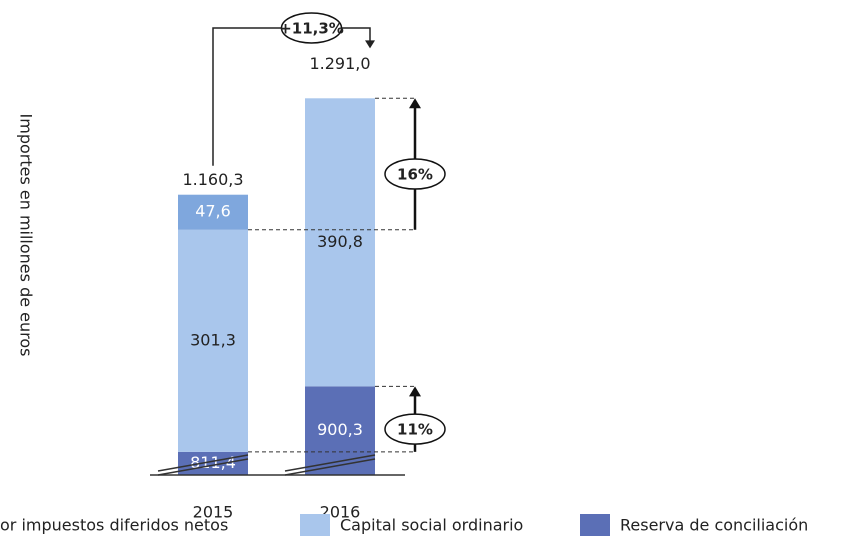  I want to click on x-tick-label: 2015, so click(213, 512).